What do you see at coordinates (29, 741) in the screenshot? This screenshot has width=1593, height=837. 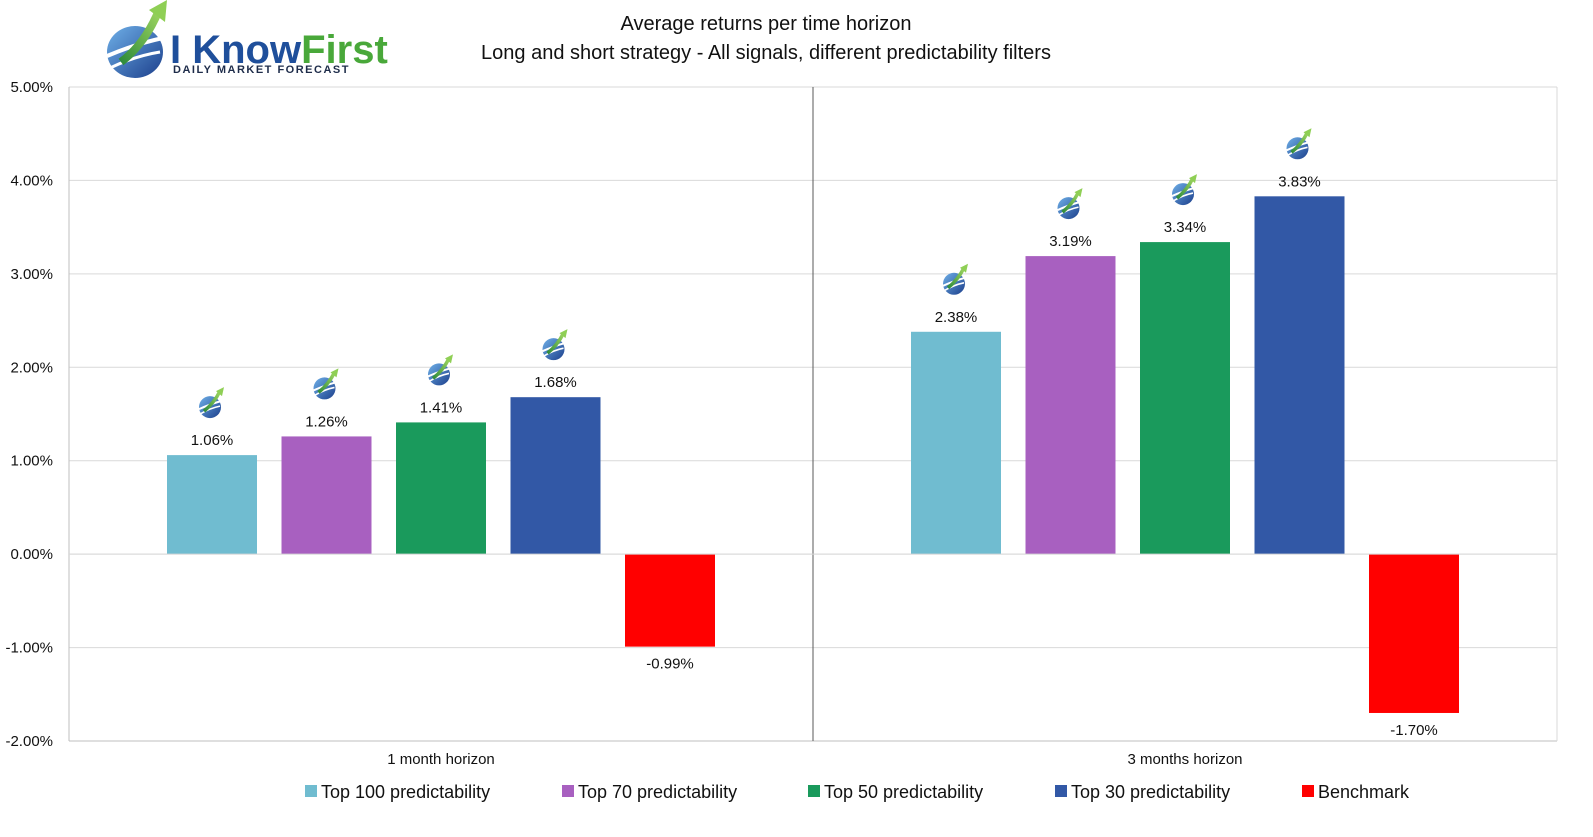 I see `y-tick-label: -2.00%` at bounding box center [29, 741].